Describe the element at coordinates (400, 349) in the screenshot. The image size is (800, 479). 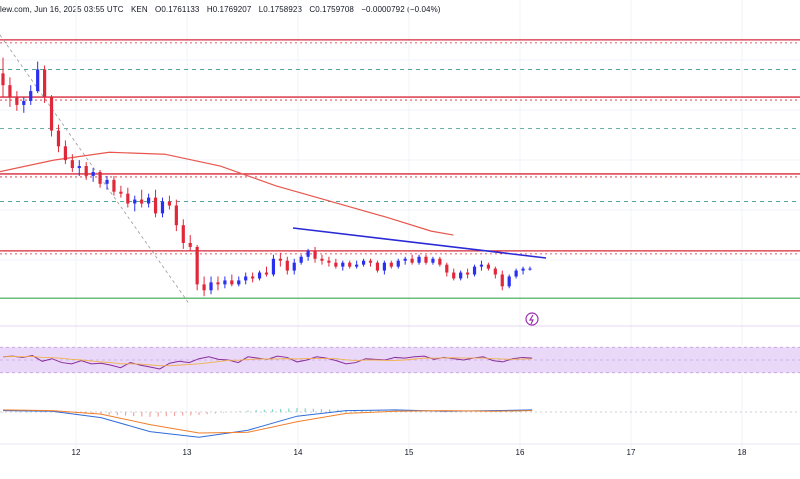
I see `rsi-panel` at that location.